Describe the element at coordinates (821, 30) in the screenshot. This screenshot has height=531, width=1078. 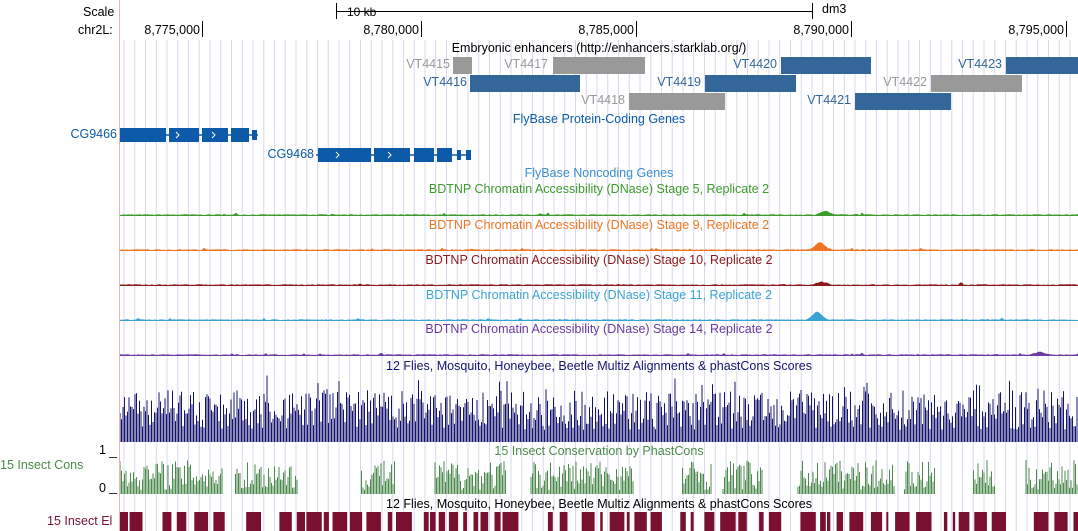
I see `ruler-tick-label: 8,790,000` at that location.